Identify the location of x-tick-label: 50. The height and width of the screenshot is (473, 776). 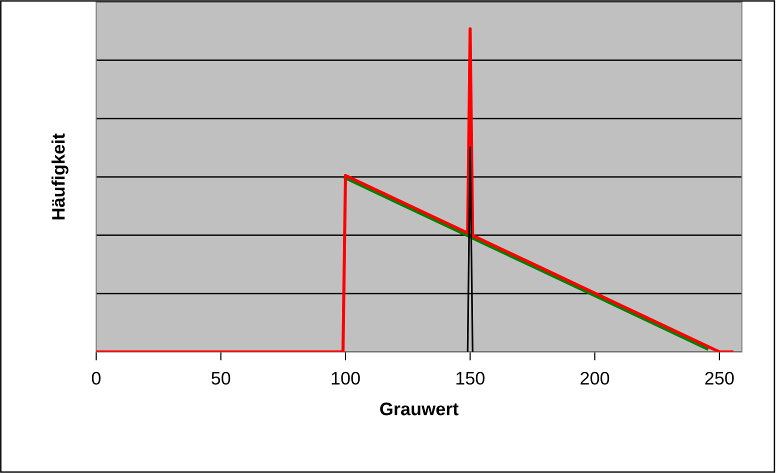
(221, 378).